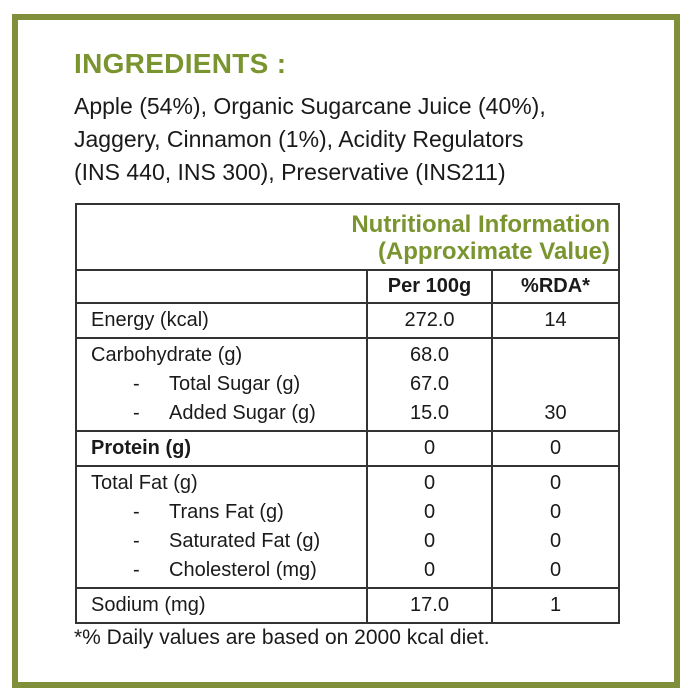 The width and height of the screenshot is (690, 700). What do you see at coordinates (141, 448) in the screenshot?
I see `nutrient-name: Protein (g)` at bounding box center [141, 448].